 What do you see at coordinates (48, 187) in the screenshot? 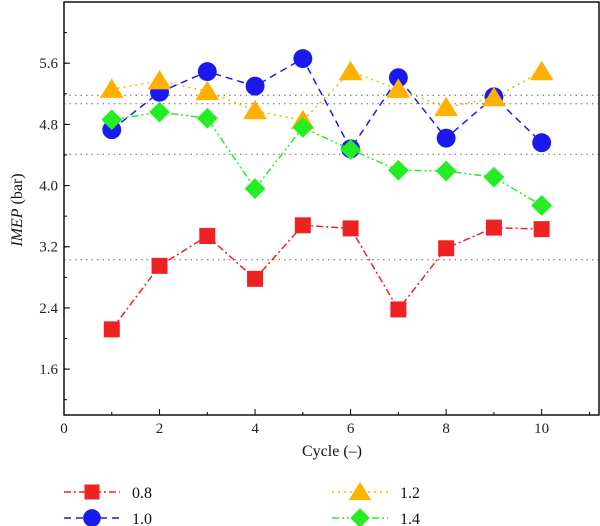
I see `y-tick-label: 4.0` at bounding box center [48, 187].